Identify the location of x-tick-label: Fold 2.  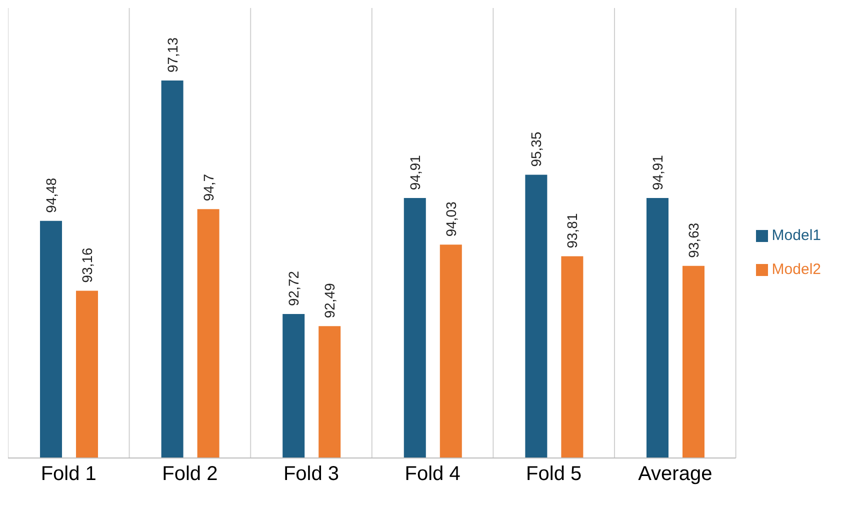
(190, 474).